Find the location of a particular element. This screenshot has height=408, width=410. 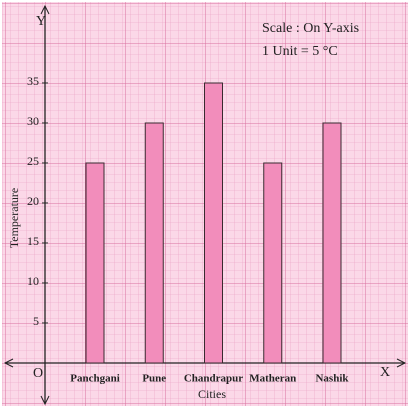

x-tick-label: Panchgani is located at coordinates (95, 379).